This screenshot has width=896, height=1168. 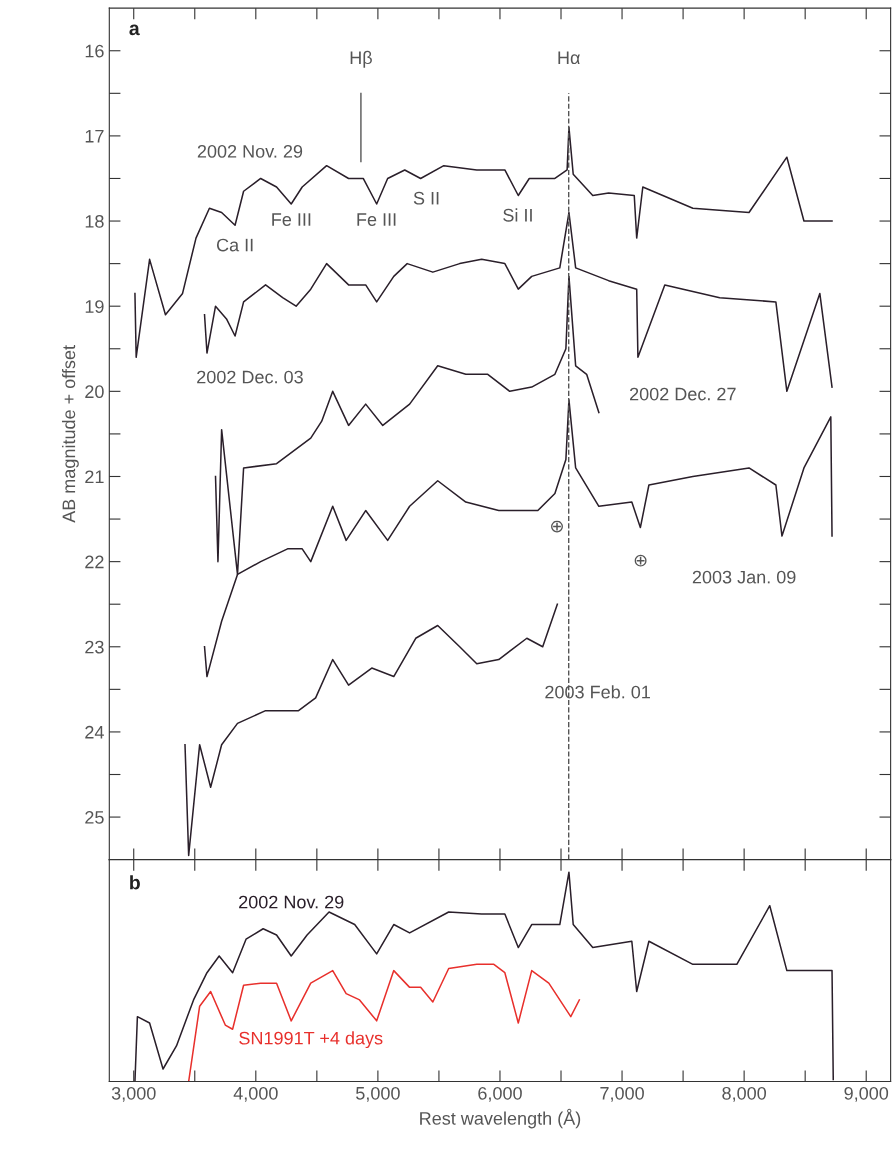 What do you see at coordinates (94, 647) in the screenshot?
I see `y-tick-label: 23` at bounding box center [94, 647].